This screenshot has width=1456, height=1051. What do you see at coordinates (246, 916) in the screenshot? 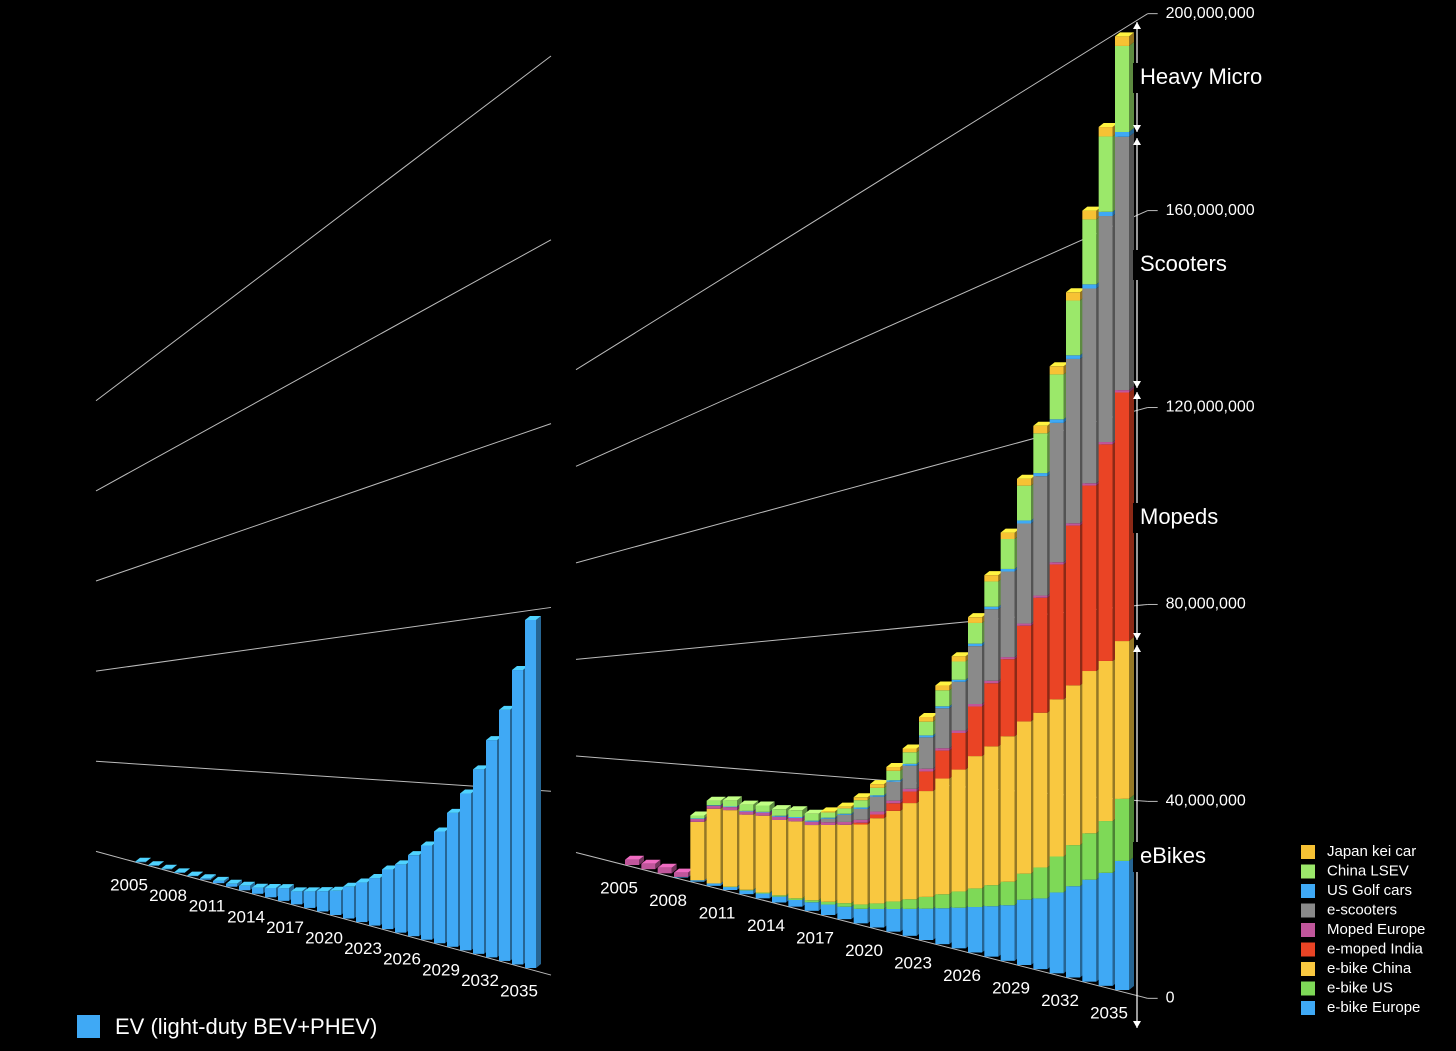
I see `x-tick-label: 2014` at bounding box center [246, 916].